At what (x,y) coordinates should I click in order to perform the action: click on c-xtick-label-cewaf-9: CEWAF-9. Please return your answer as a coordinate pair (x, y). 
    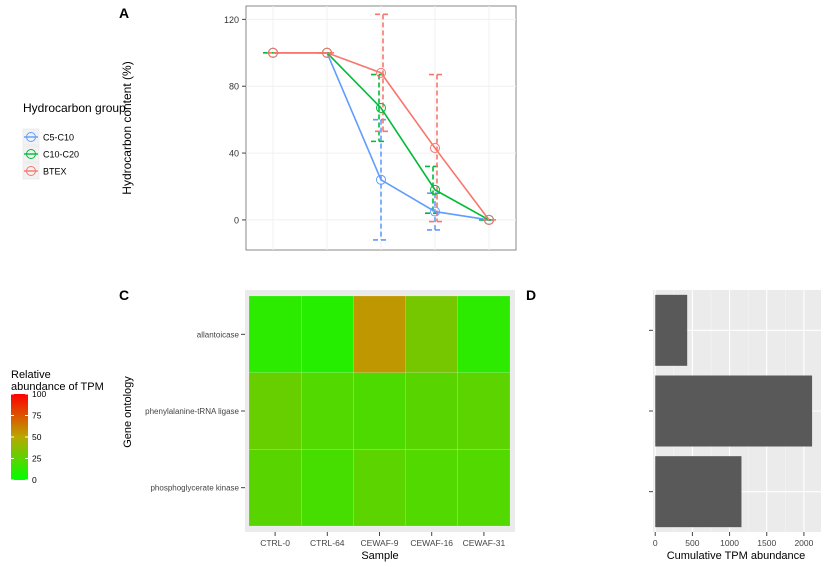
    Looking at the image, I should click on (380, 543).